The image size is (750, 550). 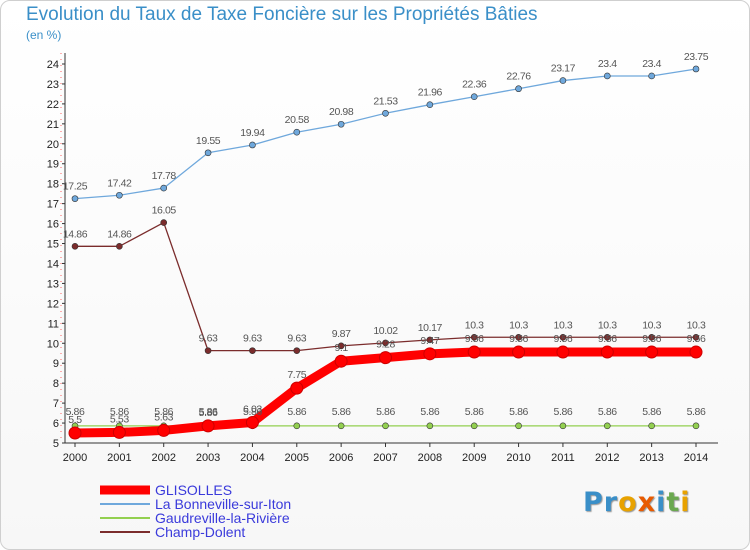 I want to click on x-tick-label: 2000, so click(x=75, y=458).